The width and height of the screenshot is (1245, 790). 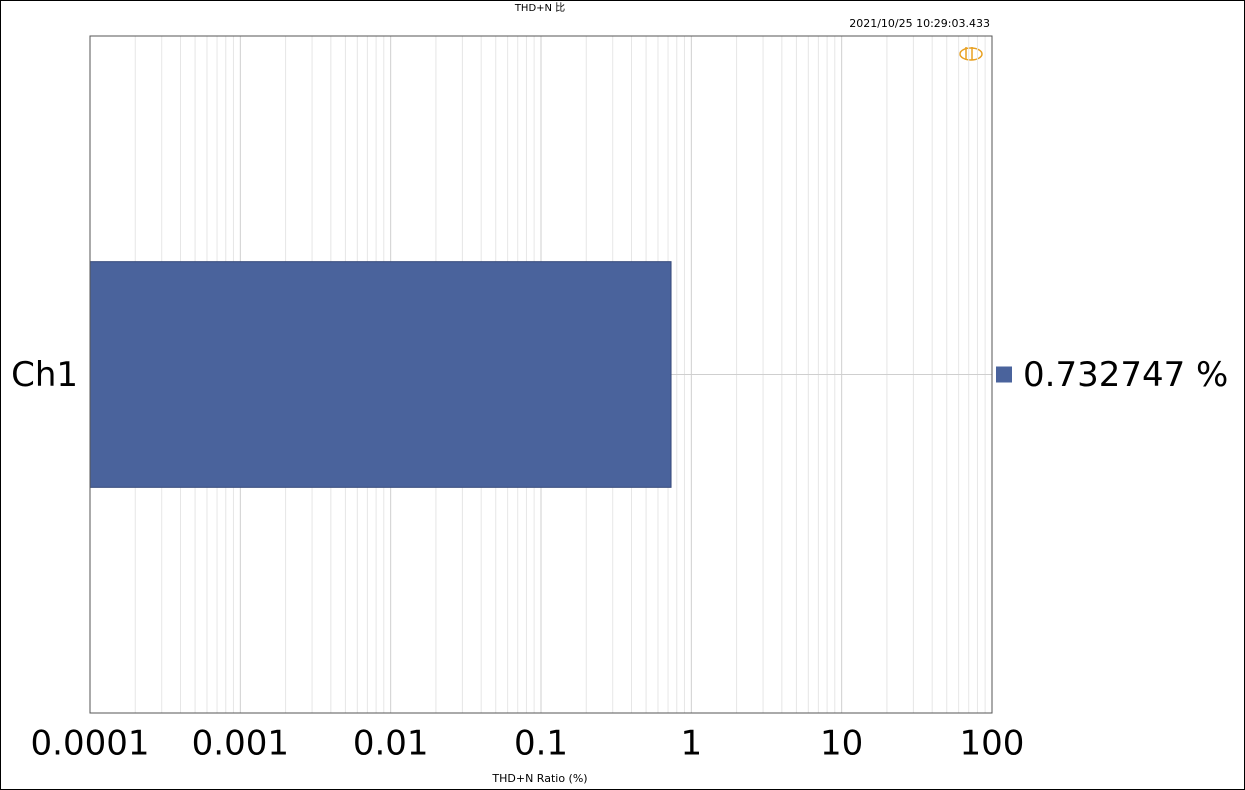 What do you see at coordinates (380, 374) in the screenshot?
I see `bar` at bounding box center [380, 374].